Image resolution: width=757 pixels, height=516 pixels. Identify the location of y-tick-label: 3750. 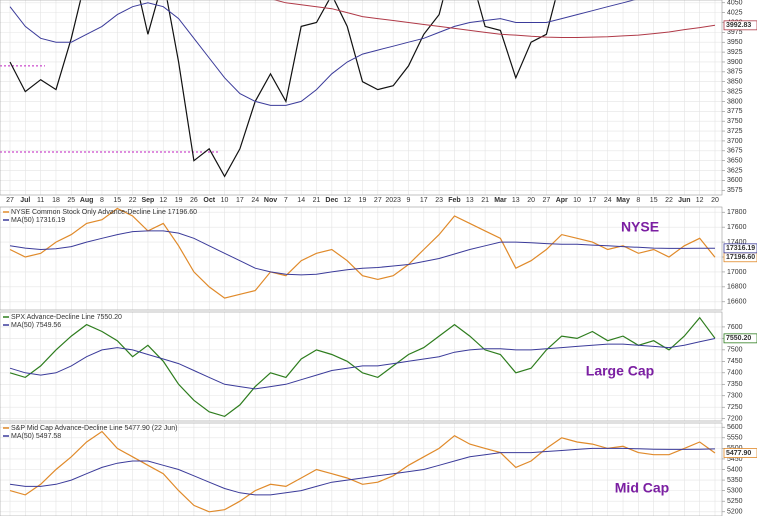
(735, 121).